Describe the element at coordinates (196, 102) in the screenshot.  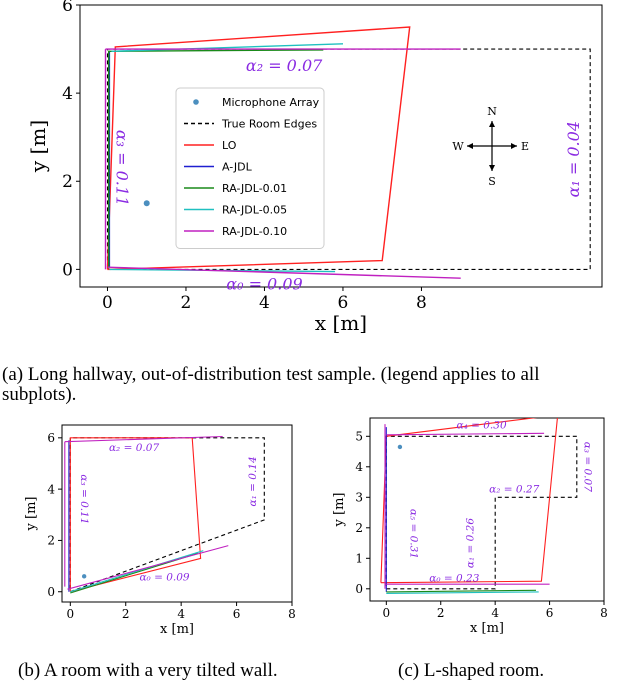
I see `legend-marker` at that location.